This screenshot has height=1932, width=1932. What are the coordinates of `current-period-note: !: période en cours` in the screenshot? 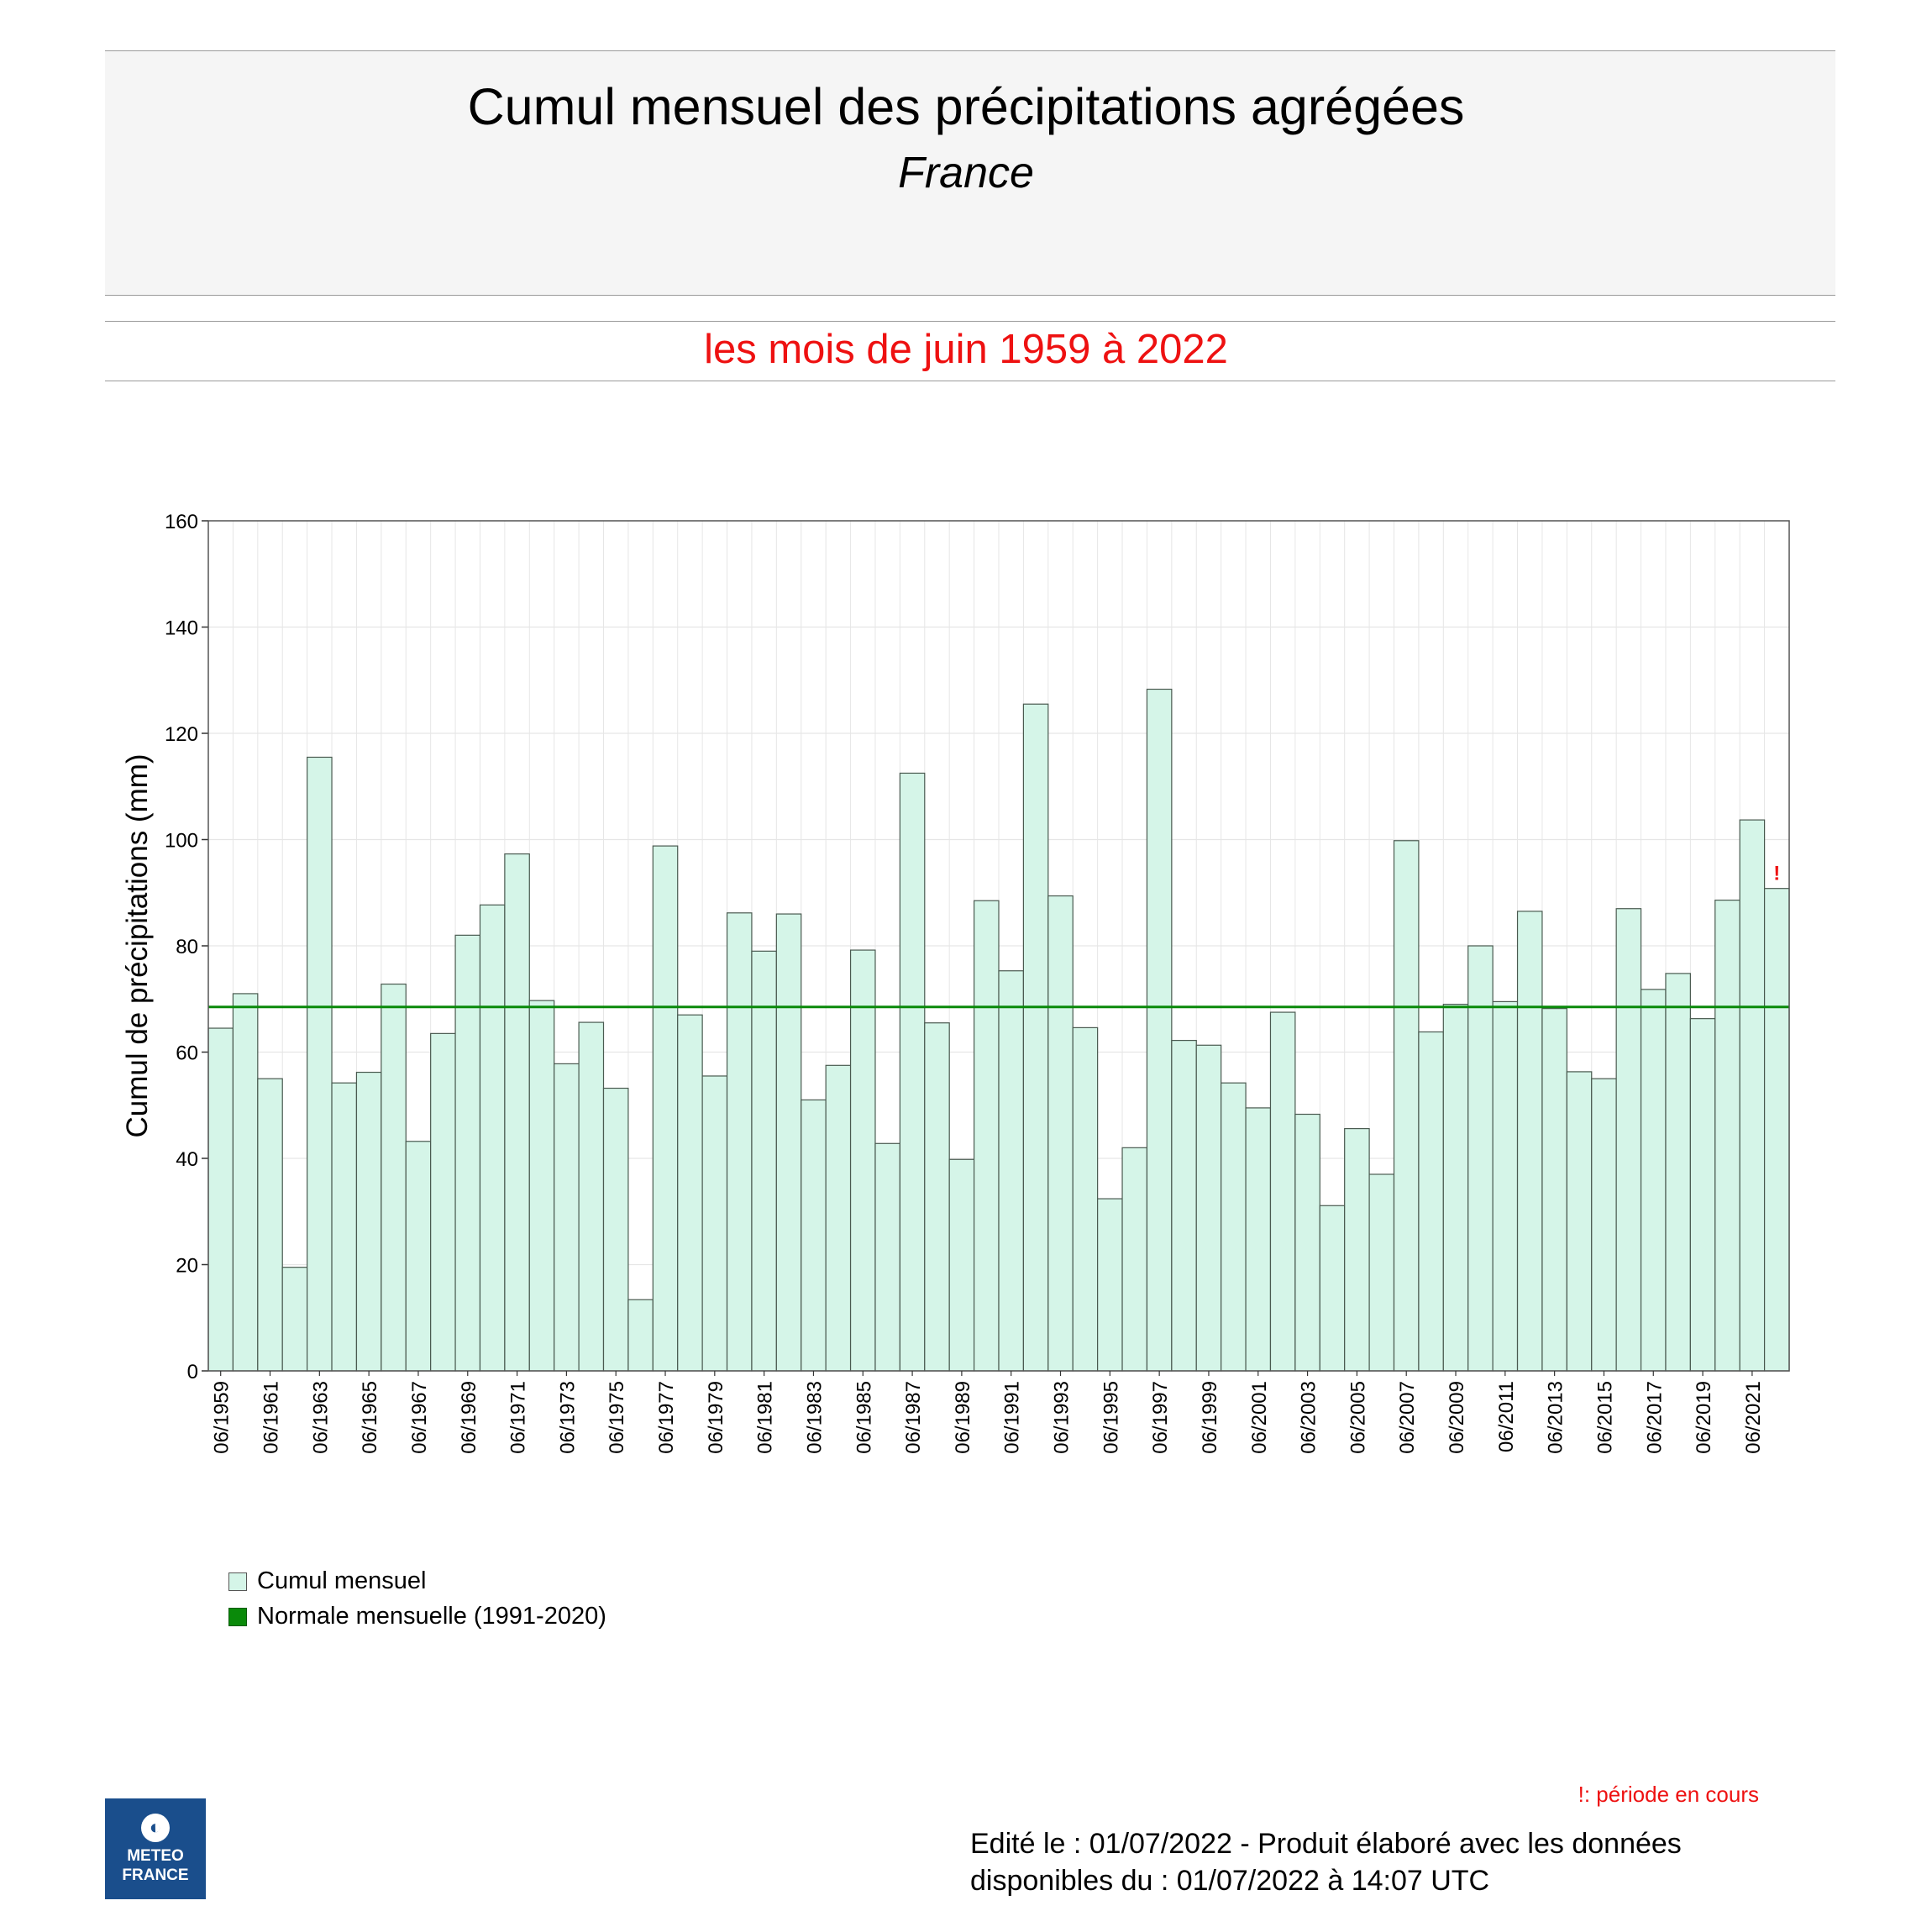 It's located at (1668, 1794).